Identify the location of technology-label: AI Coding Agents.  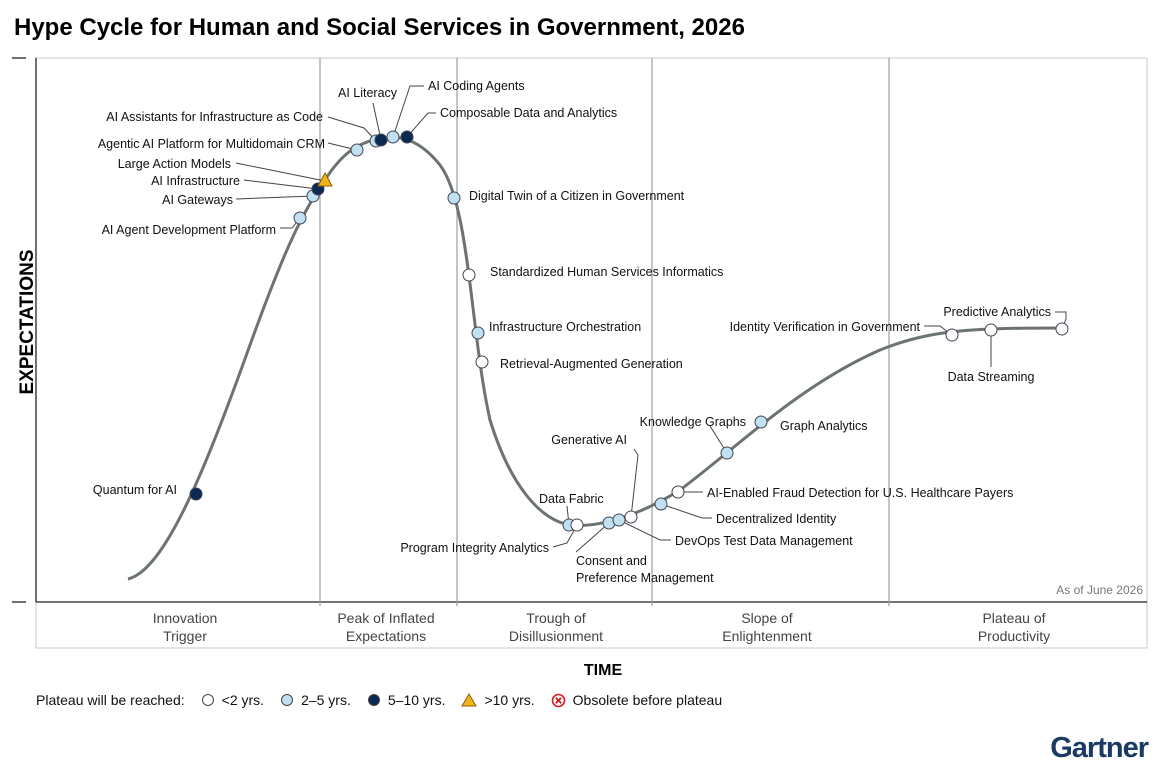
(476, 86).